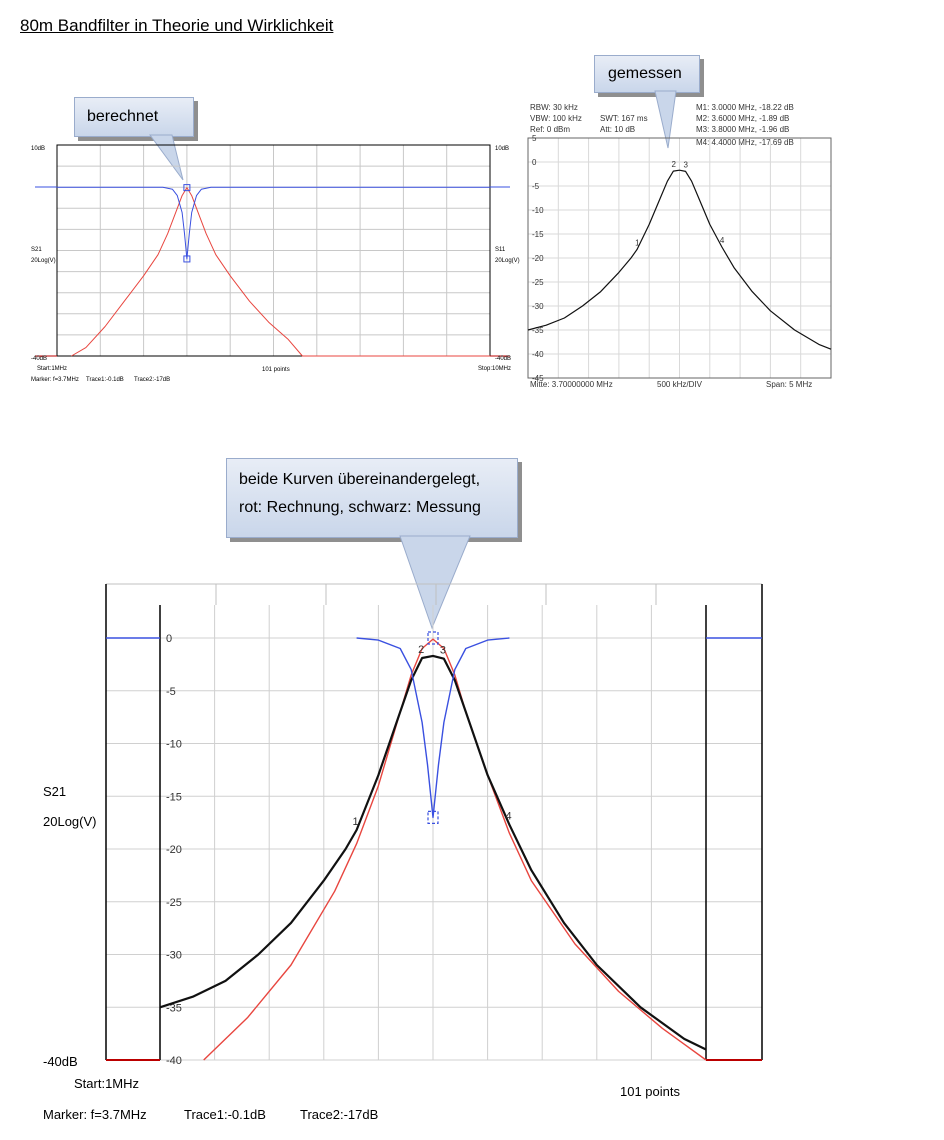  What do you see at coordinates (624, 118) in the screenshot?
I see `measured-swt: SWT: 167 ms` at bounding box center [624, 118].